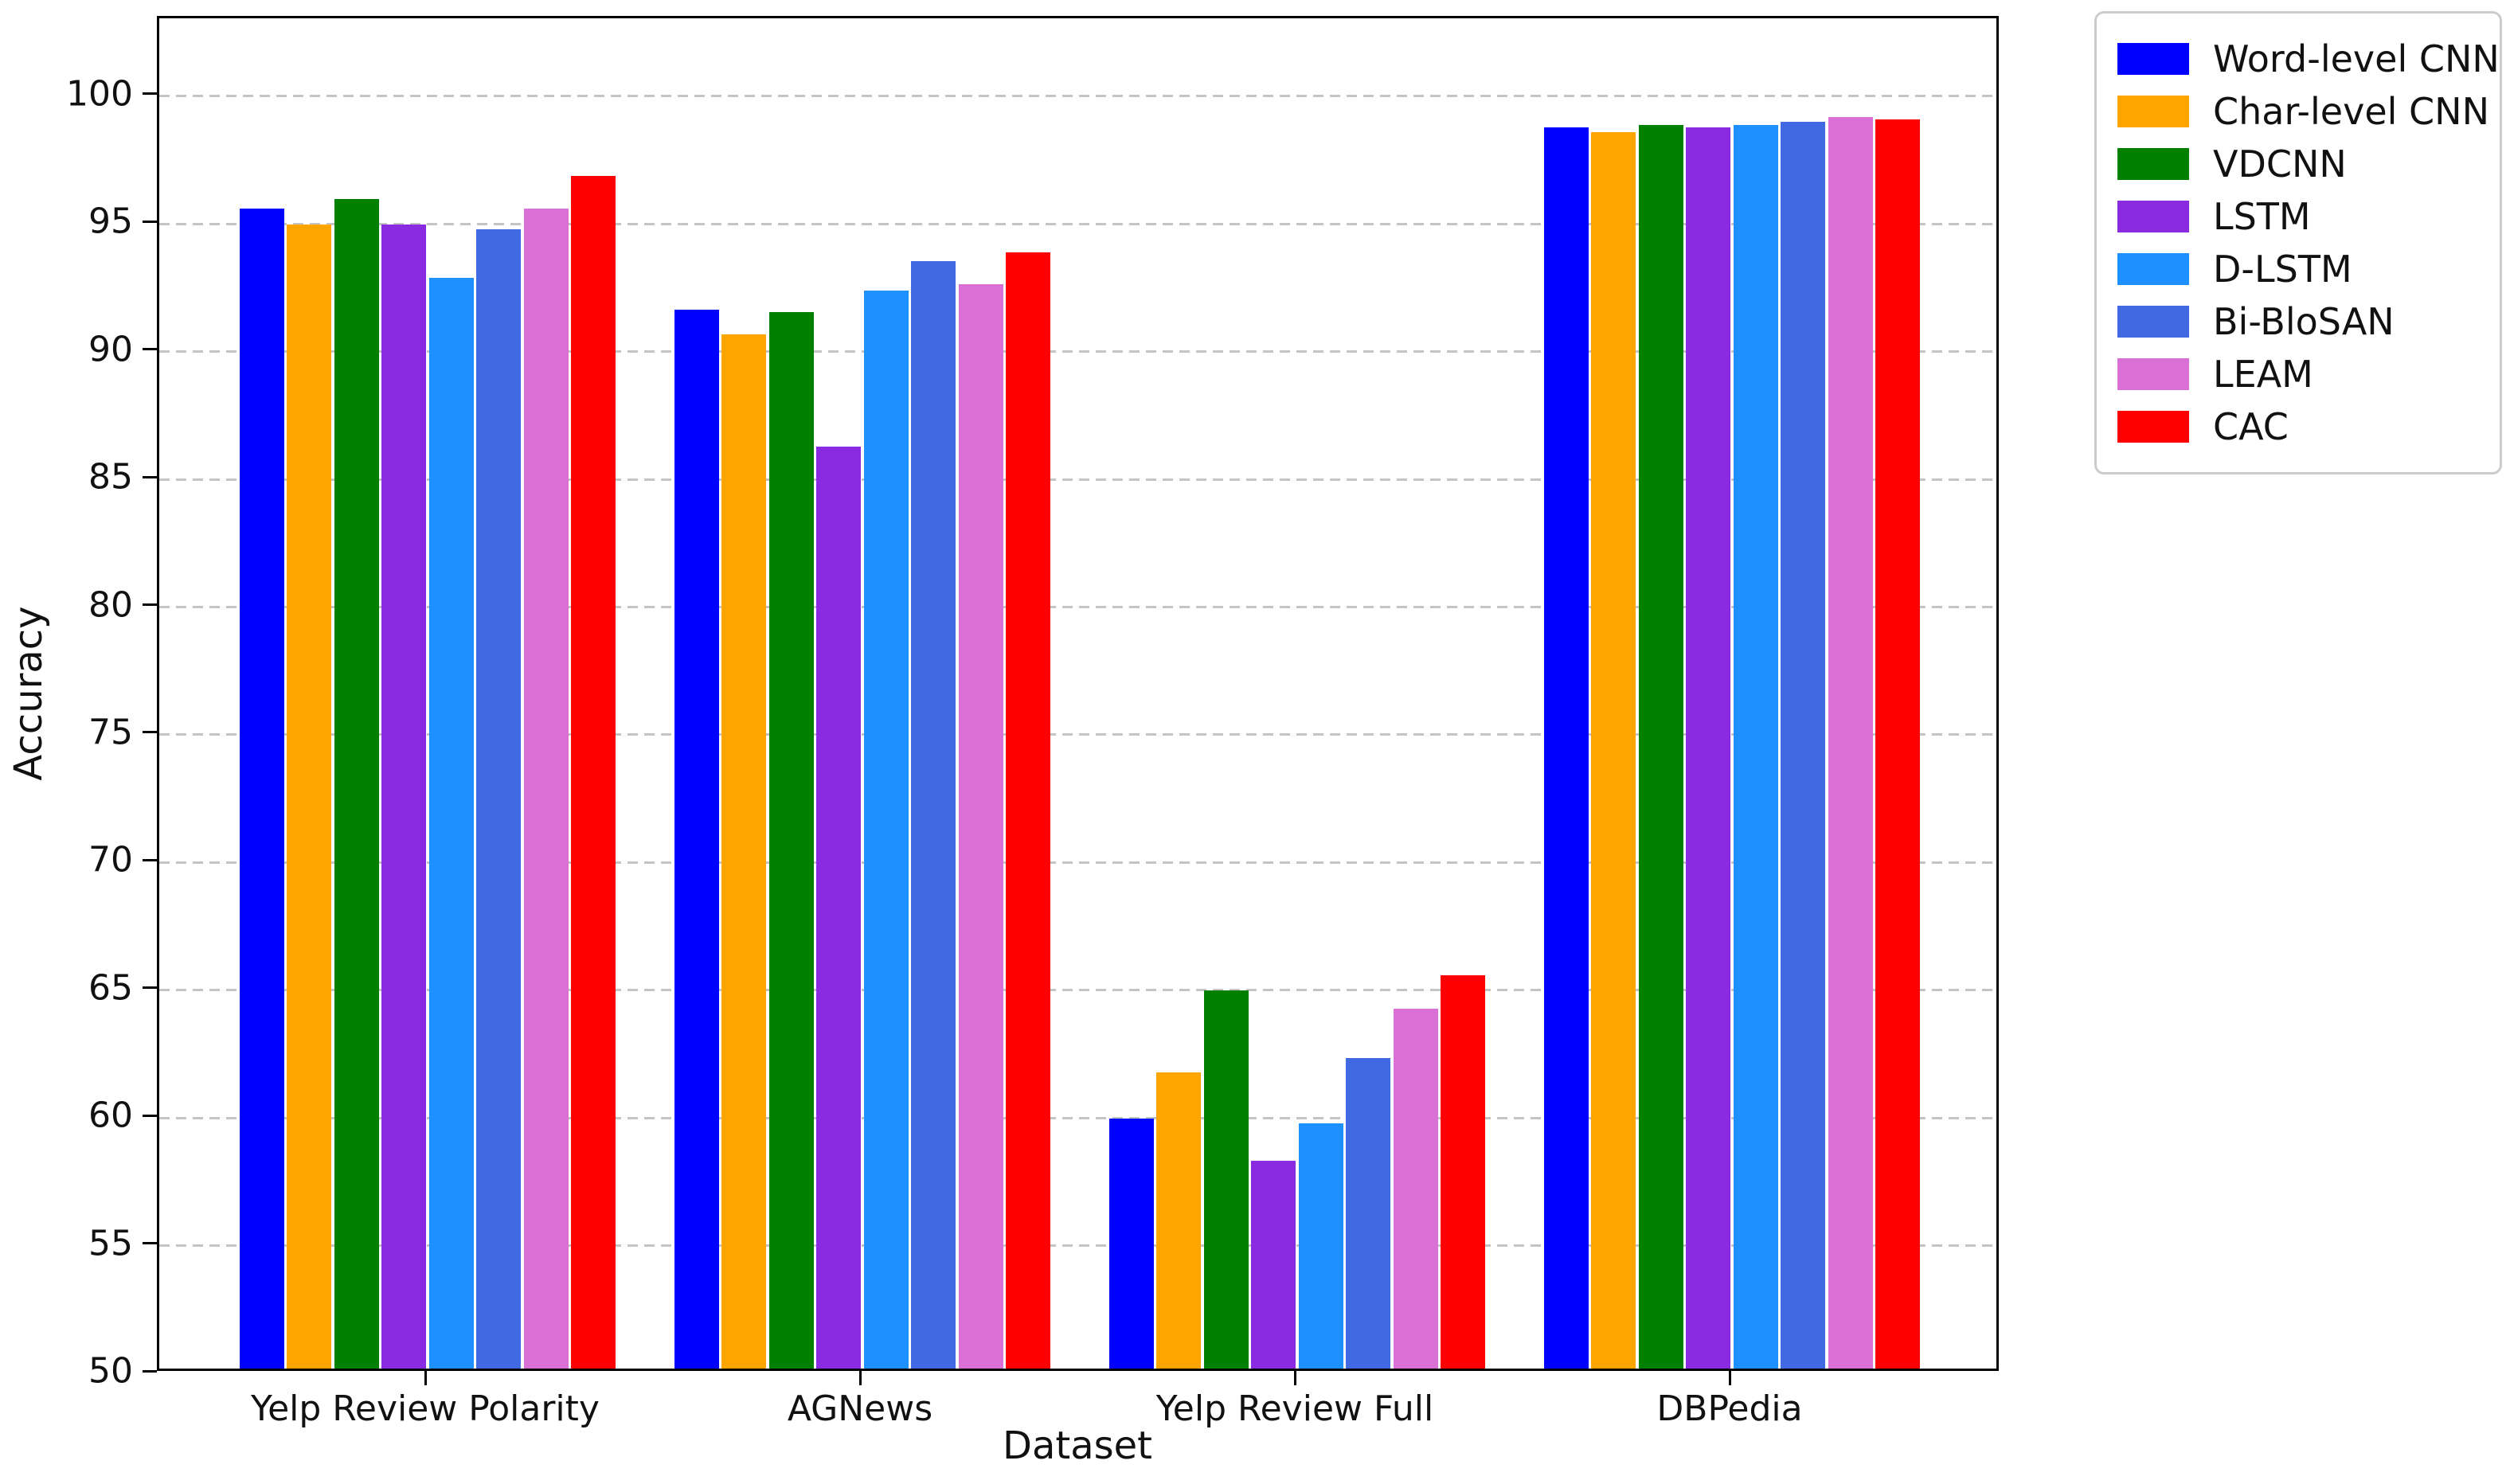  What do you see at coordinates (110, 349) in the screenshot?
I see `y-tick-label: 90` at bounding box center [110, 349].